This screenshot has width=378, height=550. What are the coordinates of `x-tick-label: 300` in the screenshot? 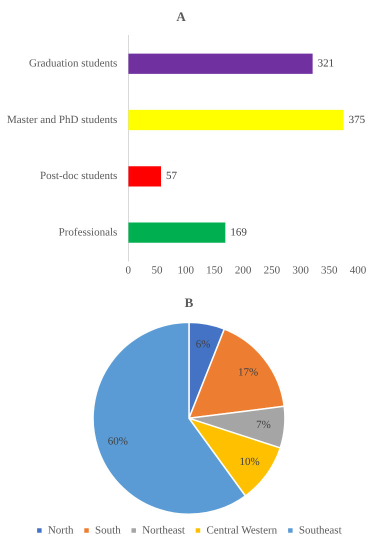 It's located at (301, 270).